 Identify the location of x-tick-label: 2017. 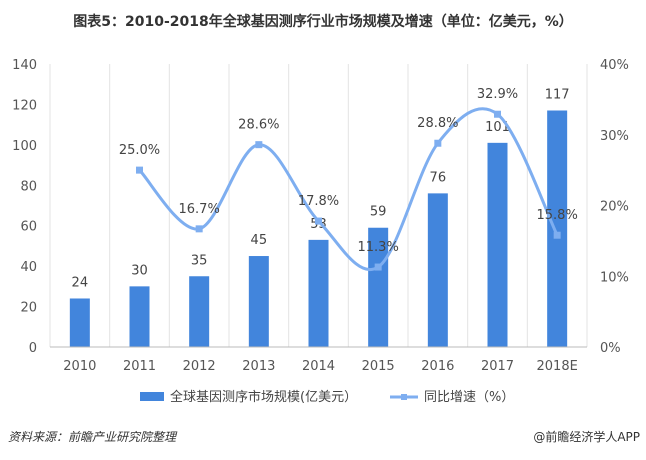
(497, 366).